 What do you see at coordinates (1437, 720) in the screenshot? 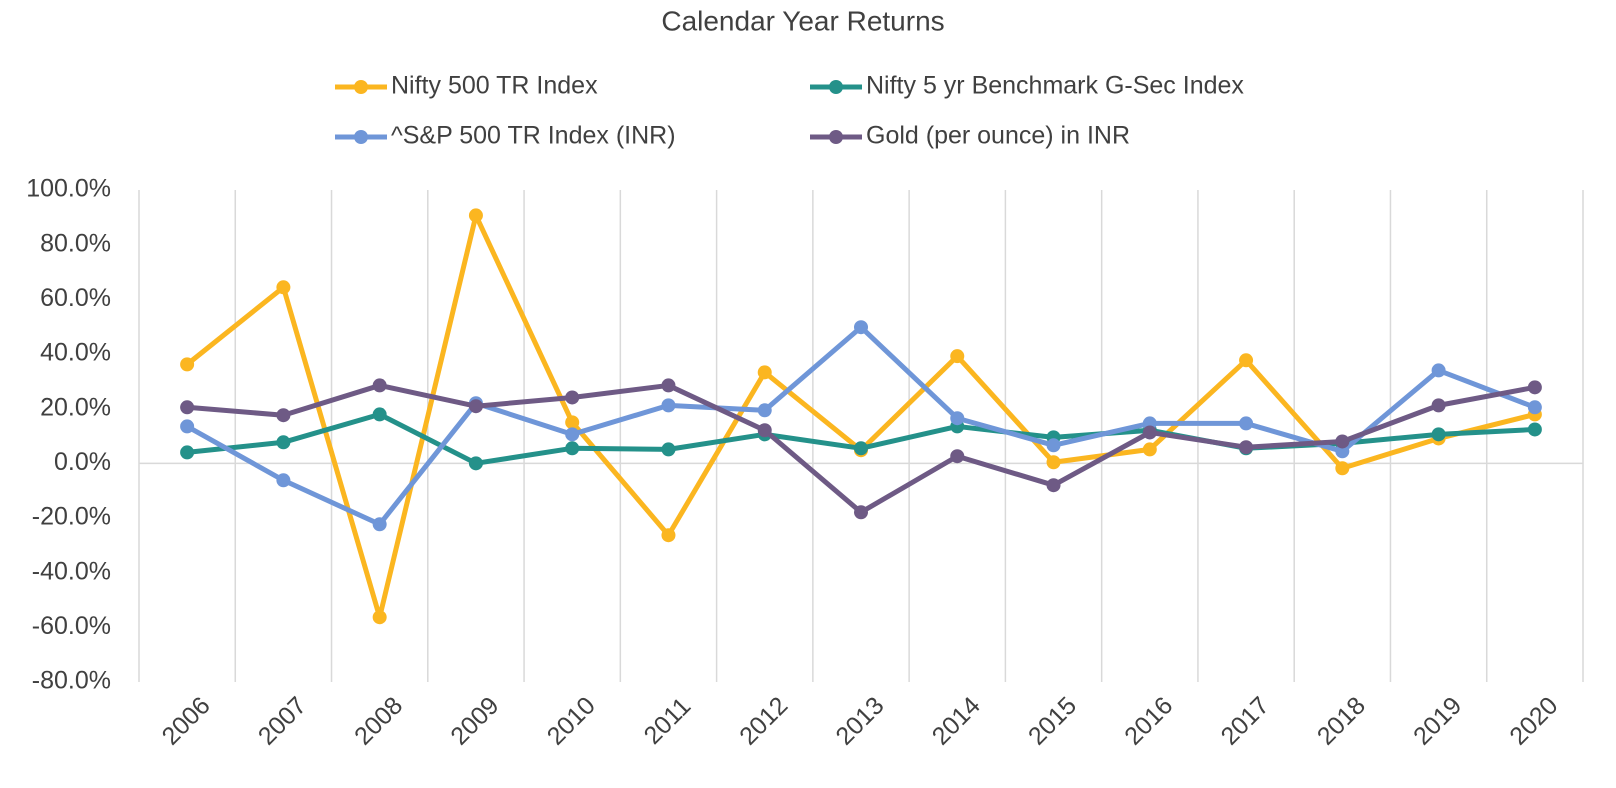
I see `x-tick-label: 2019` at bounding box center [1437, 720].